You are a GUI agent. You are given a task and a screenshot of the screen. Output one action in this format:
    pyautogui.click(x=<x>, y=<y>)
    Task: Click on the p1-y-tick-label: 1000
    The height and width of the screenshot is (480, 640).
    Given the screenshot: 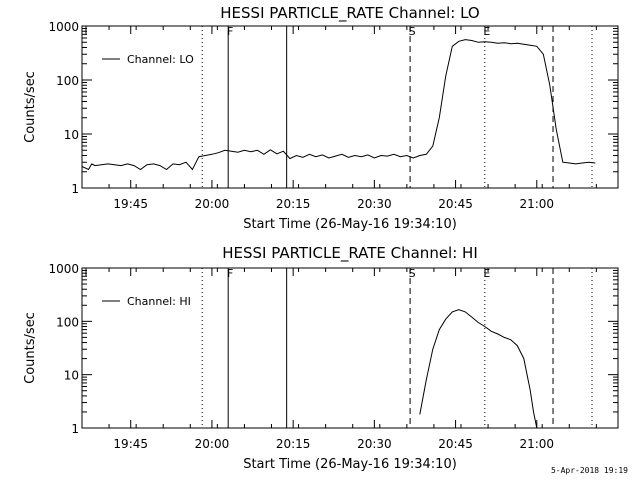 What is the action you would take?
    pyautogui.click(x=63, y=27)
    